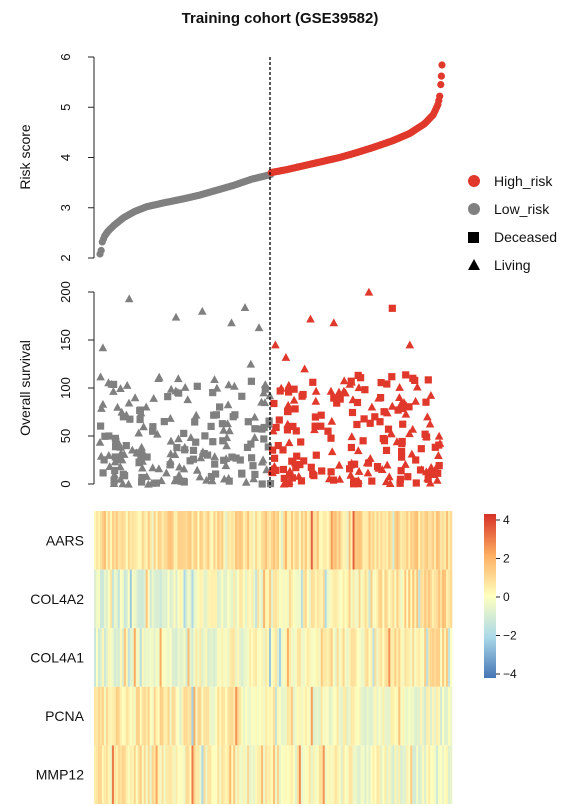 This screenshot has height=806, width=576. What do you see at coordinates (65, 388) in the screenshot?
I see `survival-y-tick-label: 100` at bounding box center [65, 388].